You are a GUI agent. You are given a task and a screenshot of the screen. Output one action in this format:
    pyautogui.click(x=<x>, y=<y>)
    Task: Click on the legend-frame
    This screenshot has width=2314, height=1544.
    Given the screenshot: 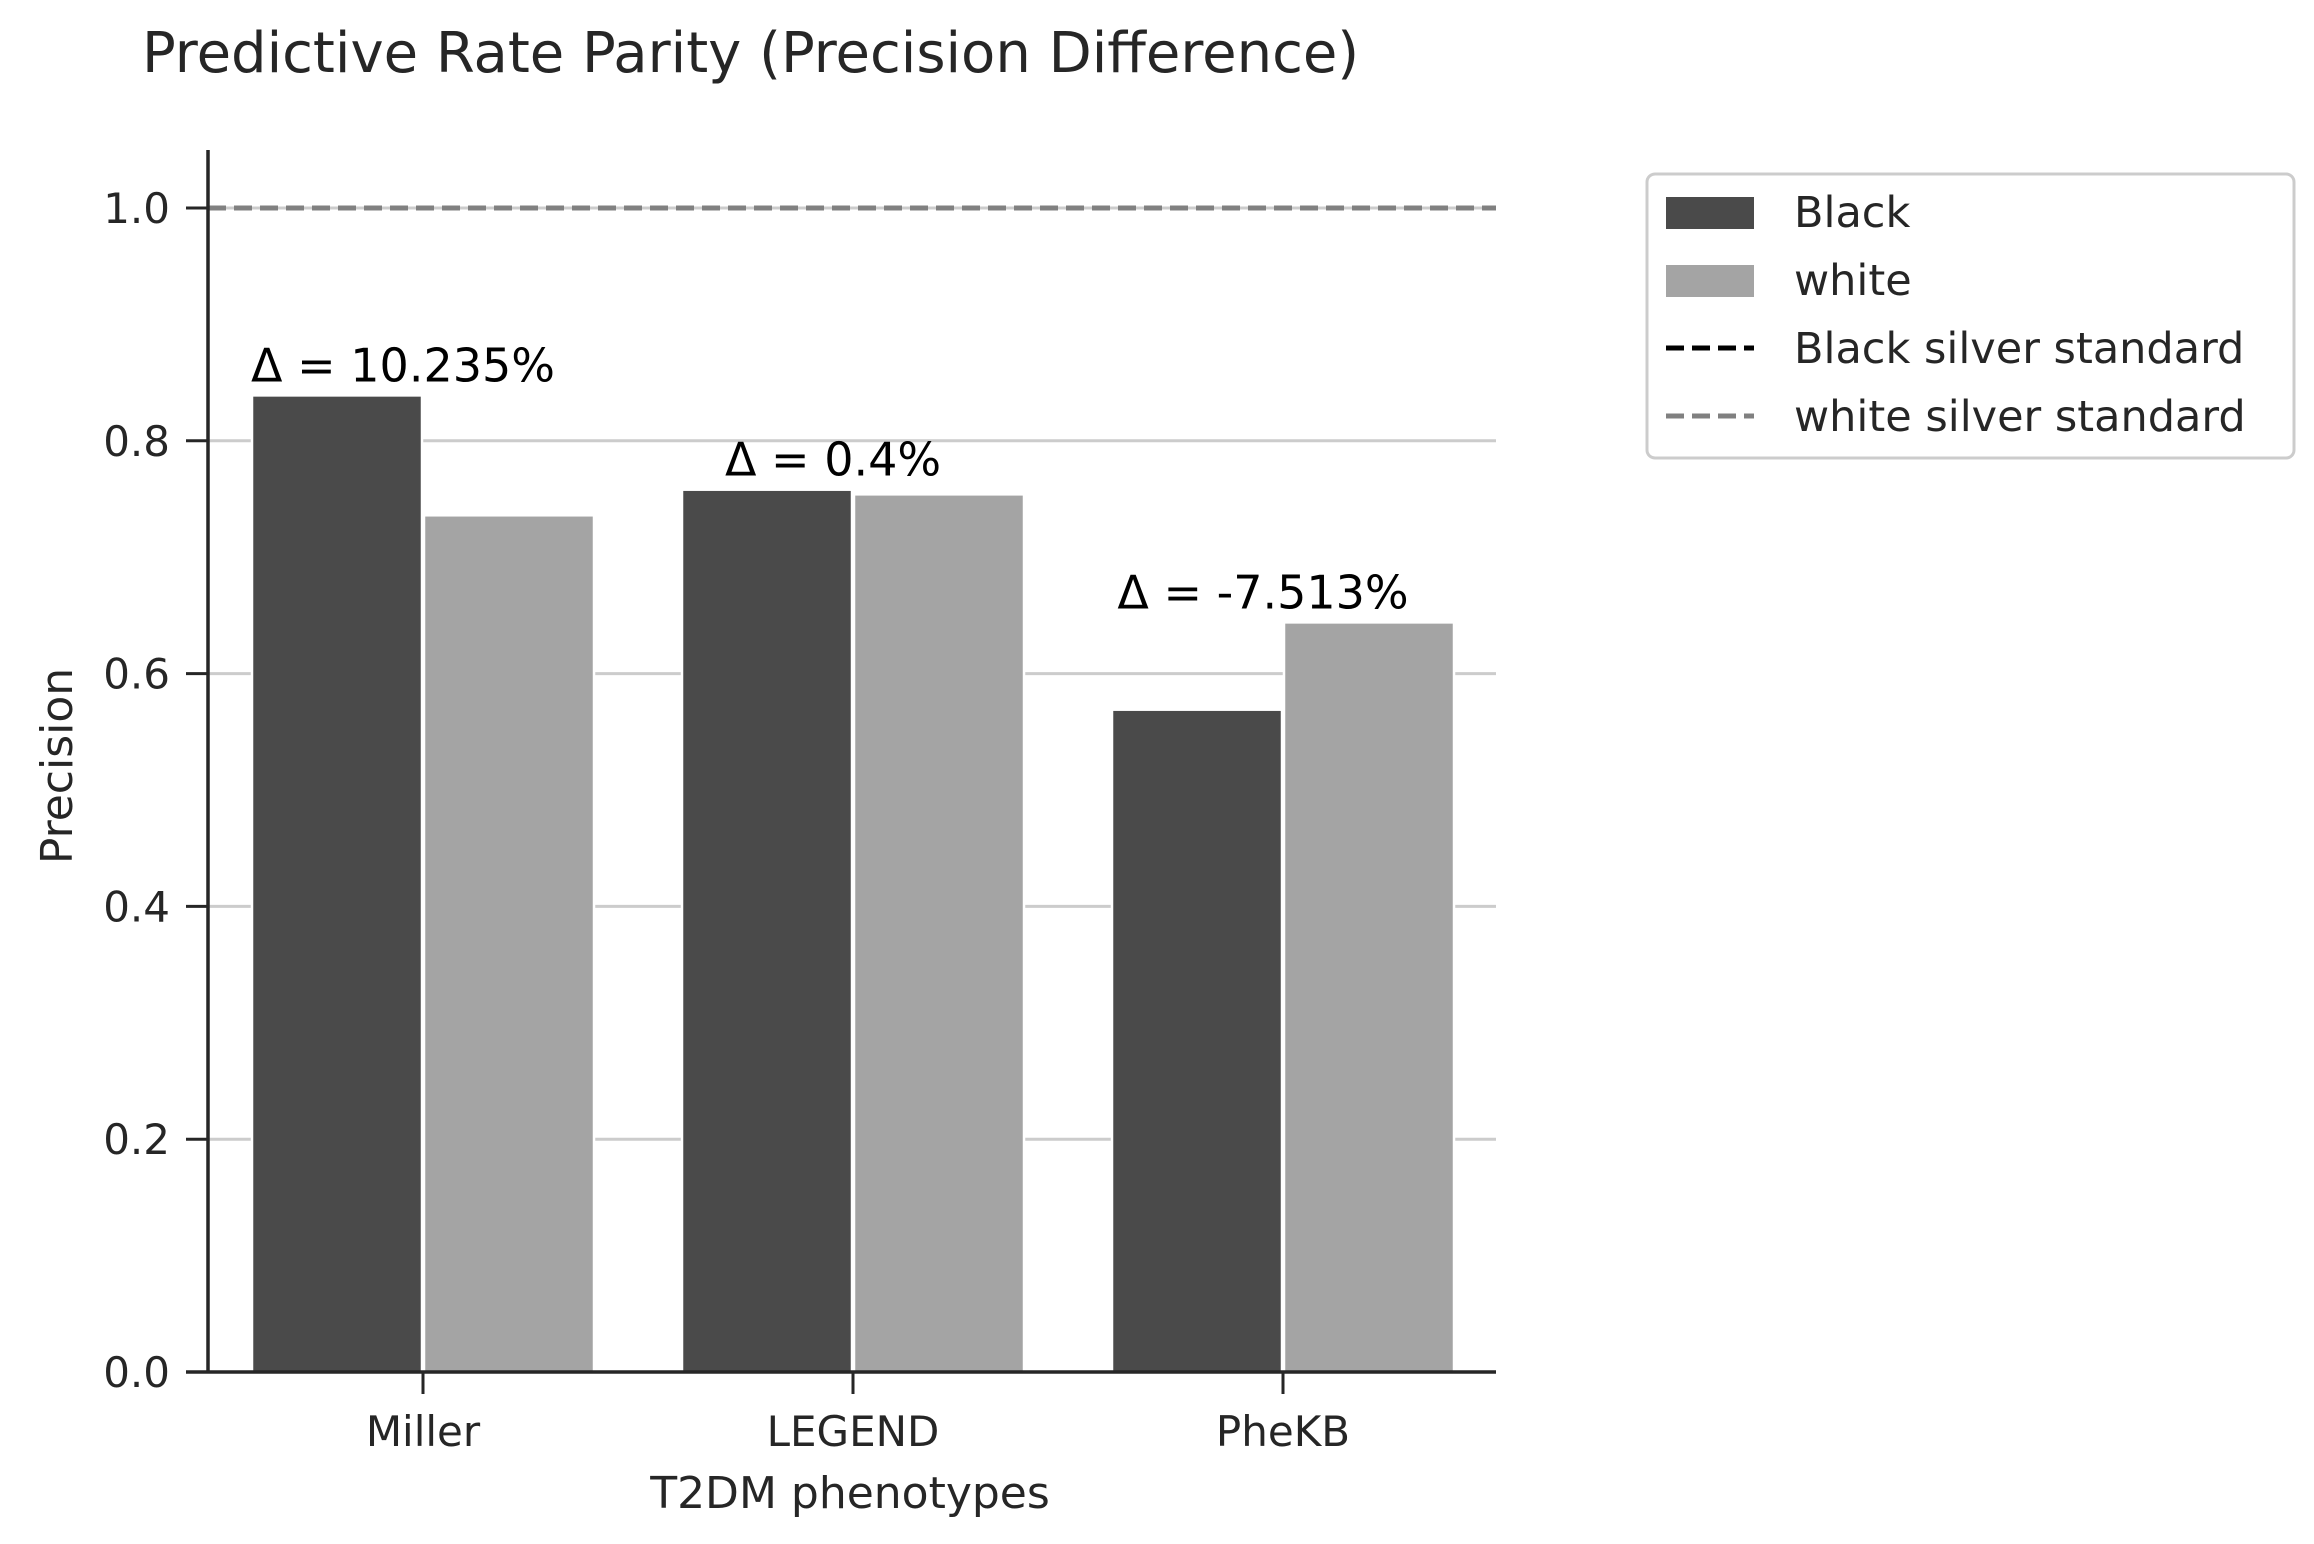 What is the action you would take?
    pyautogui.click(x=1970, y=316)
    